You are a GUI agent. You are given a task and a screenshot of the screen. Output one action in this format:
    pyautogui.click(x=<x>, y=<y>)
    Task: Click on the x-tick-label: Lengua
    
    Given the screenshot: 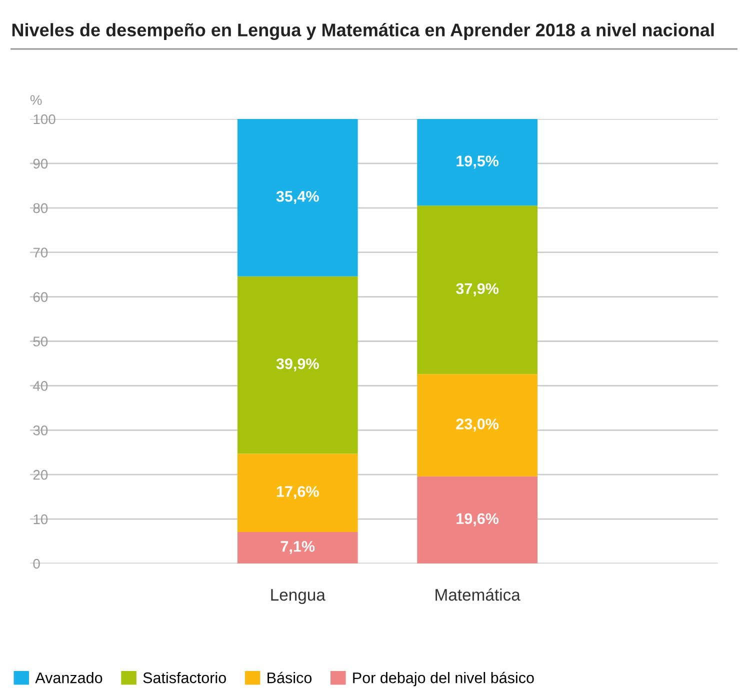 What is the action you would take?
    pyautogui.click(x=298, y=596)
    